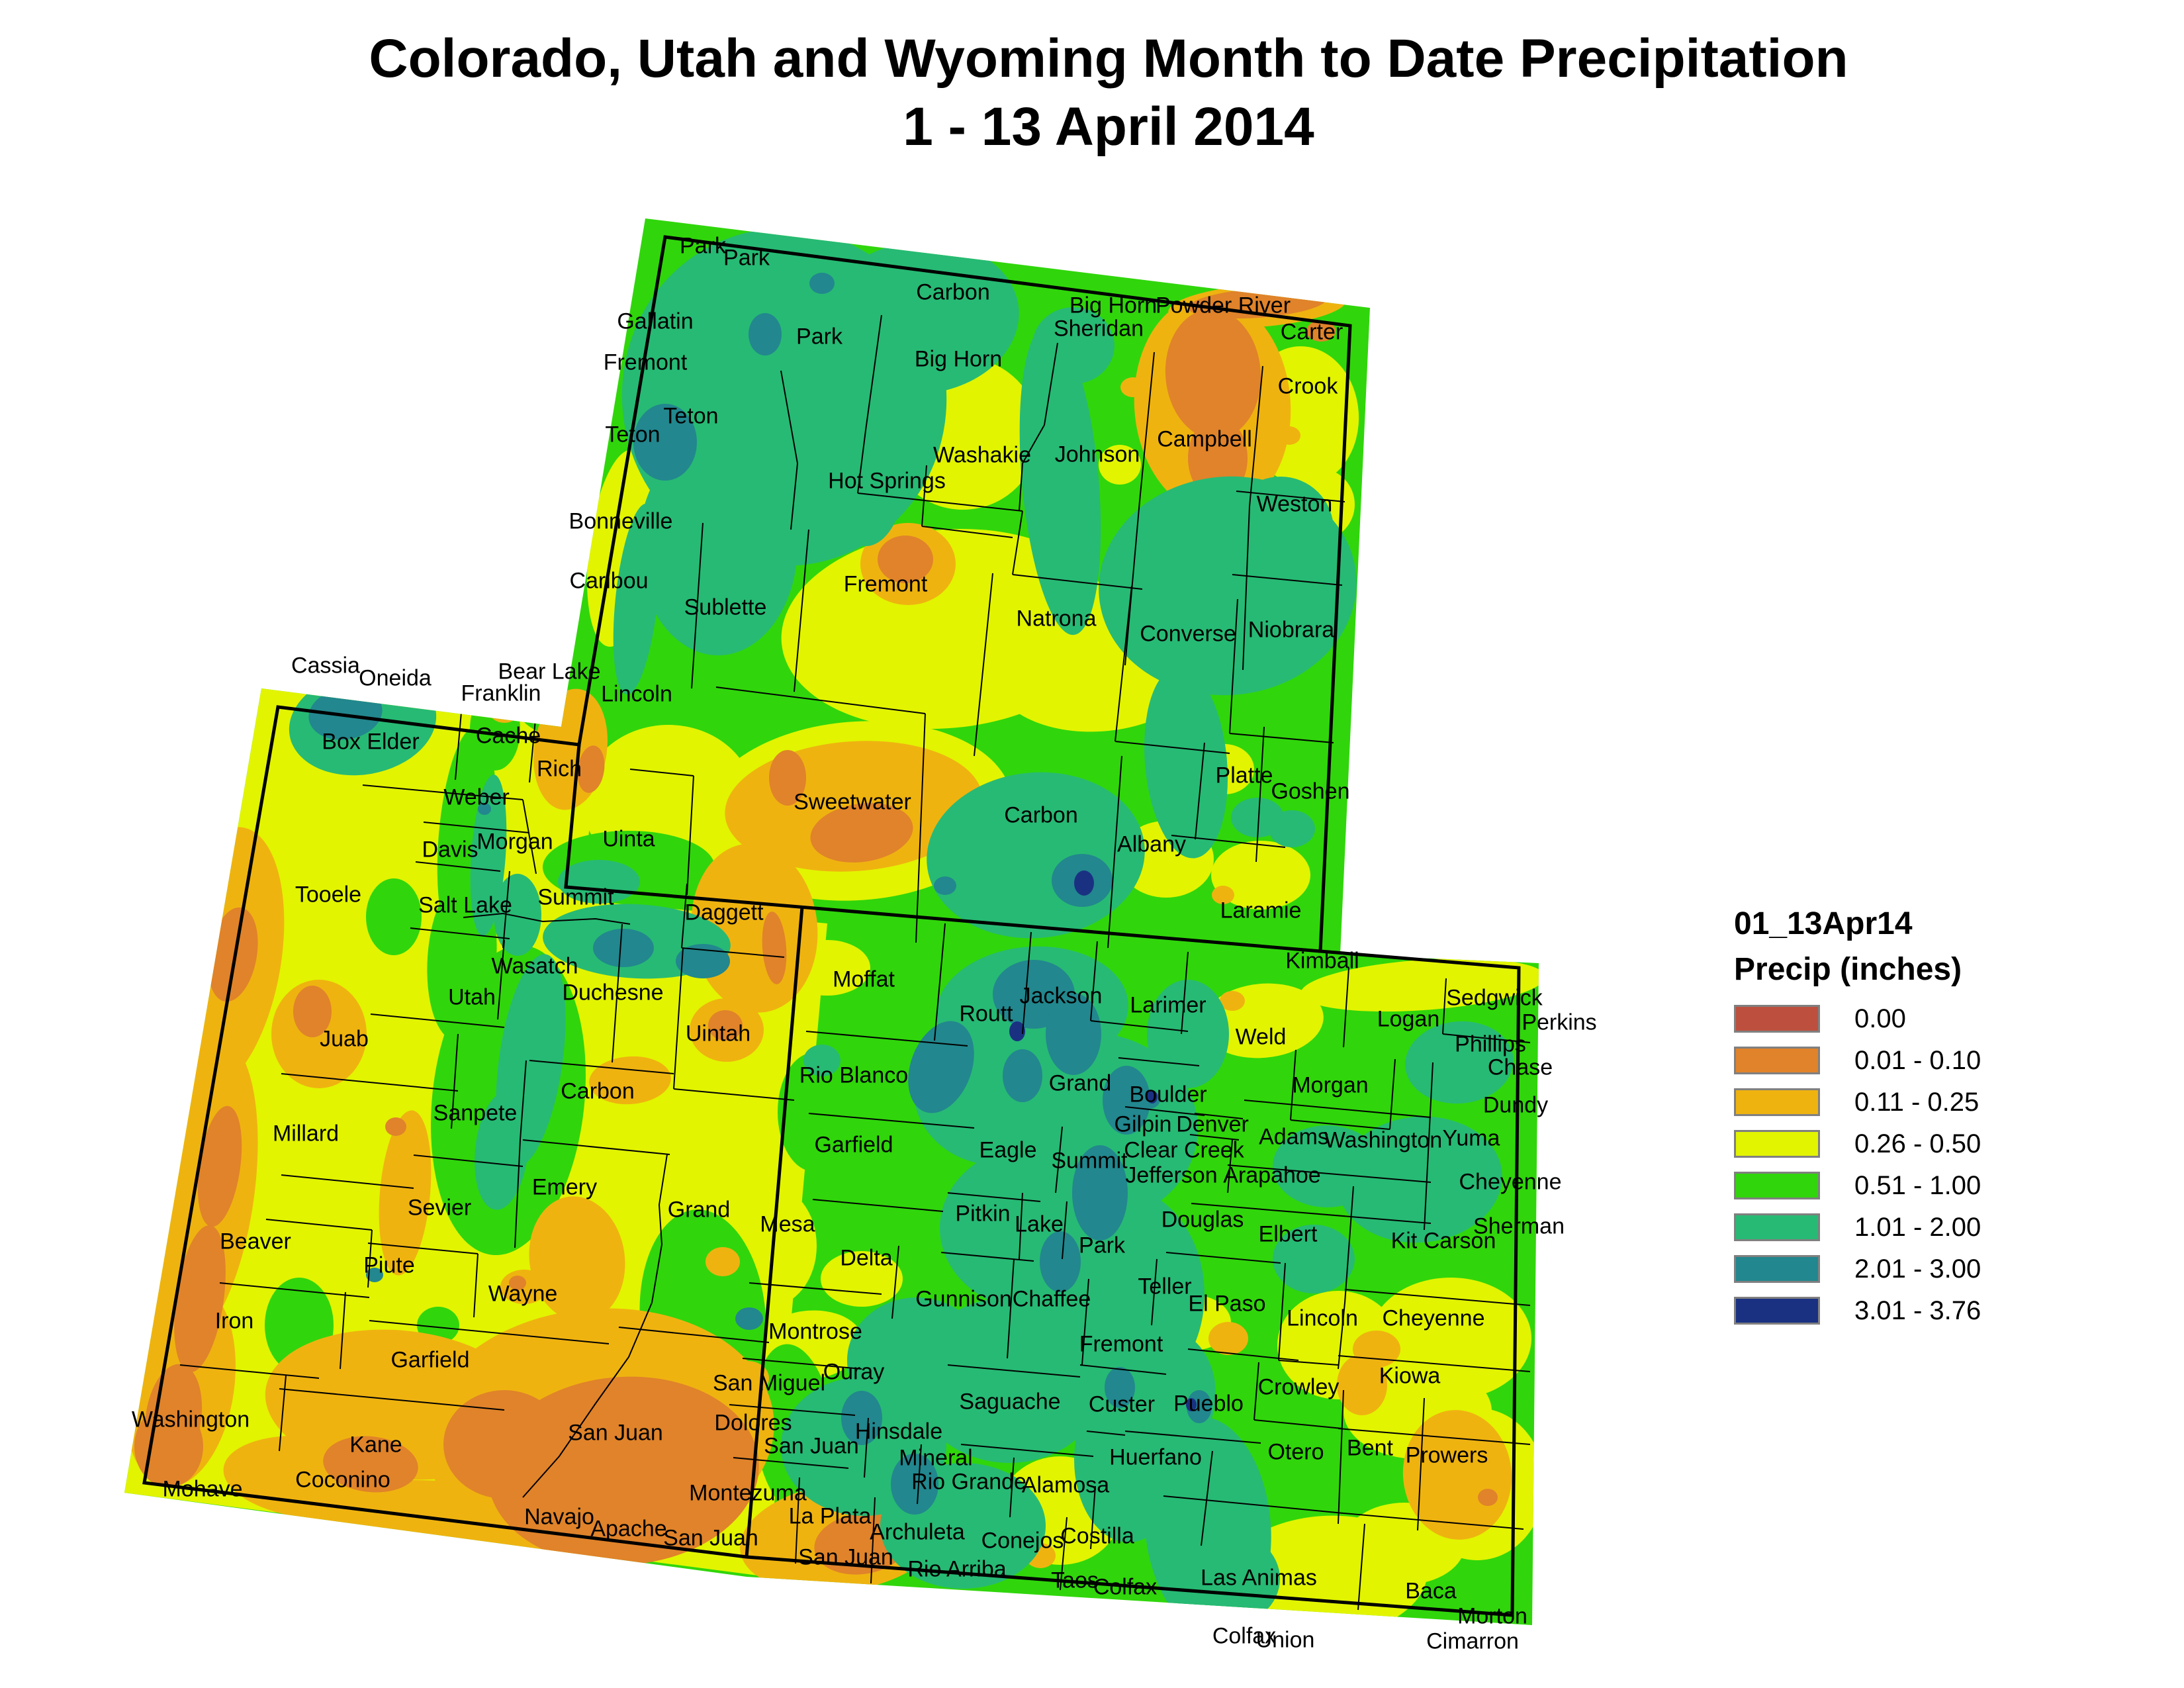 The image size is (2184, 1688). I want to click on legend-row: 0.26 - 0.50, so click(1857, 1143).